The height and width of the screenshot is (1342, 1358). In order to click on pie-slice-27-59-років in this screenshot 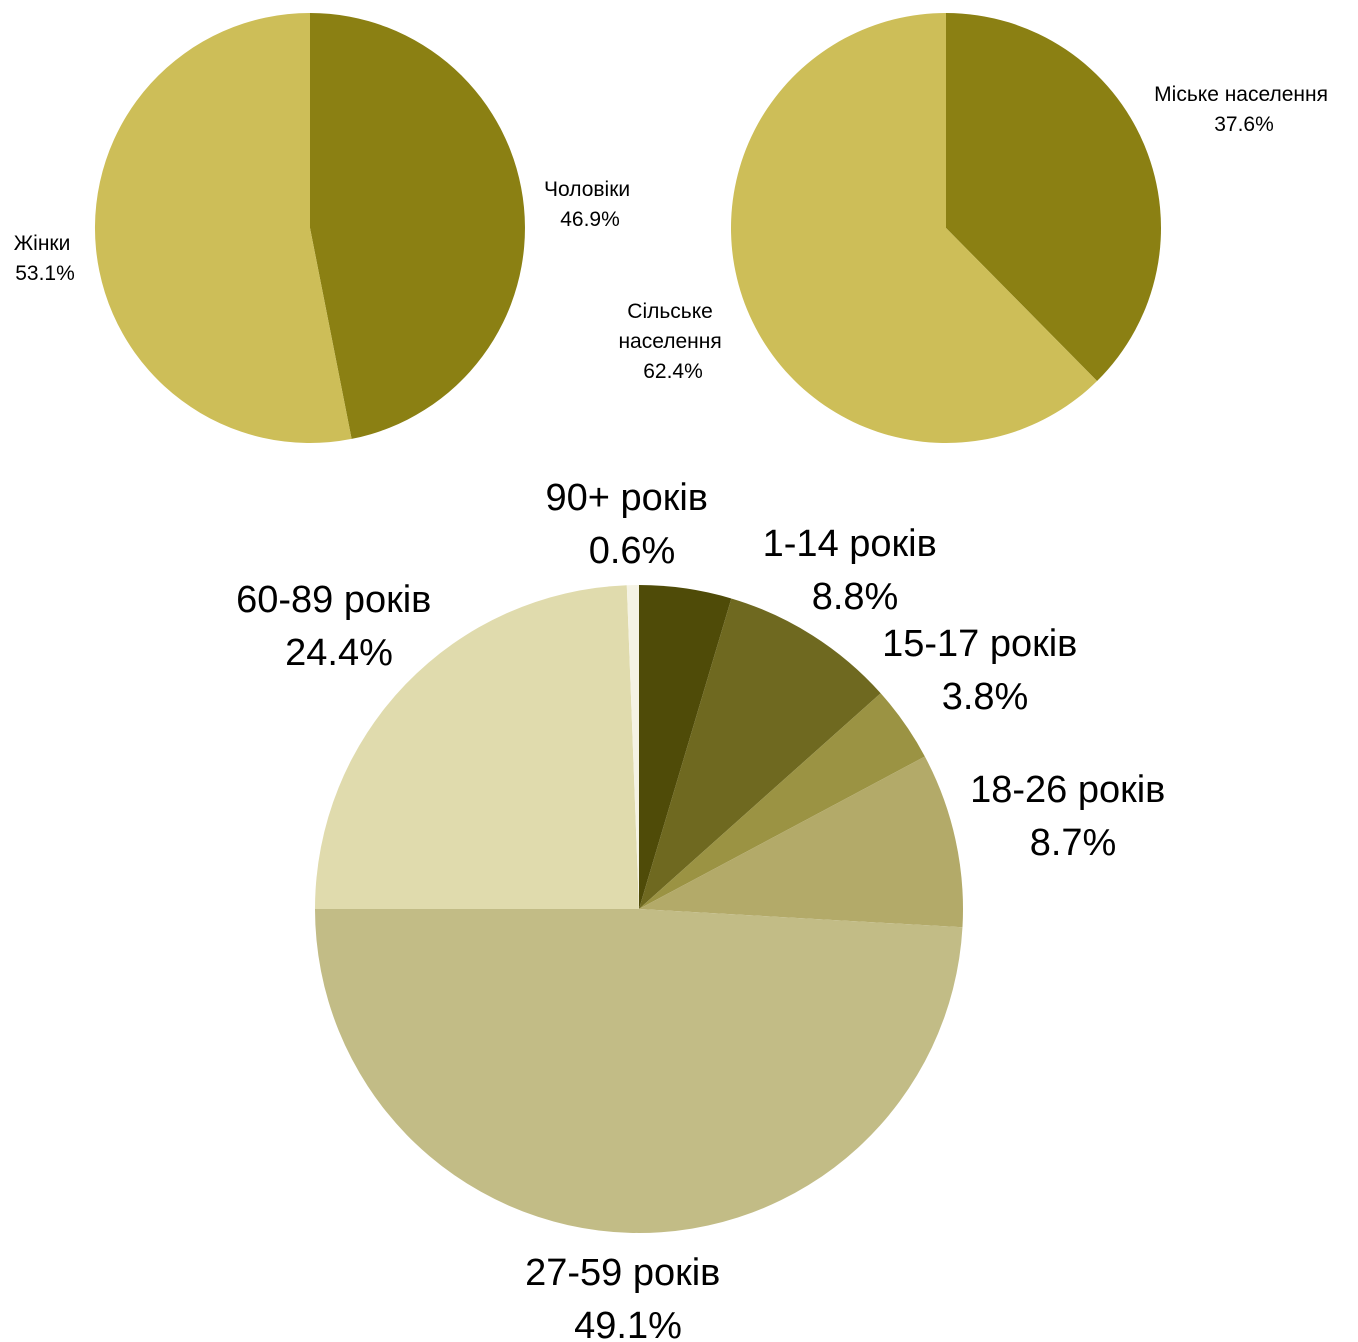, I will do `click(639, 1071)`.